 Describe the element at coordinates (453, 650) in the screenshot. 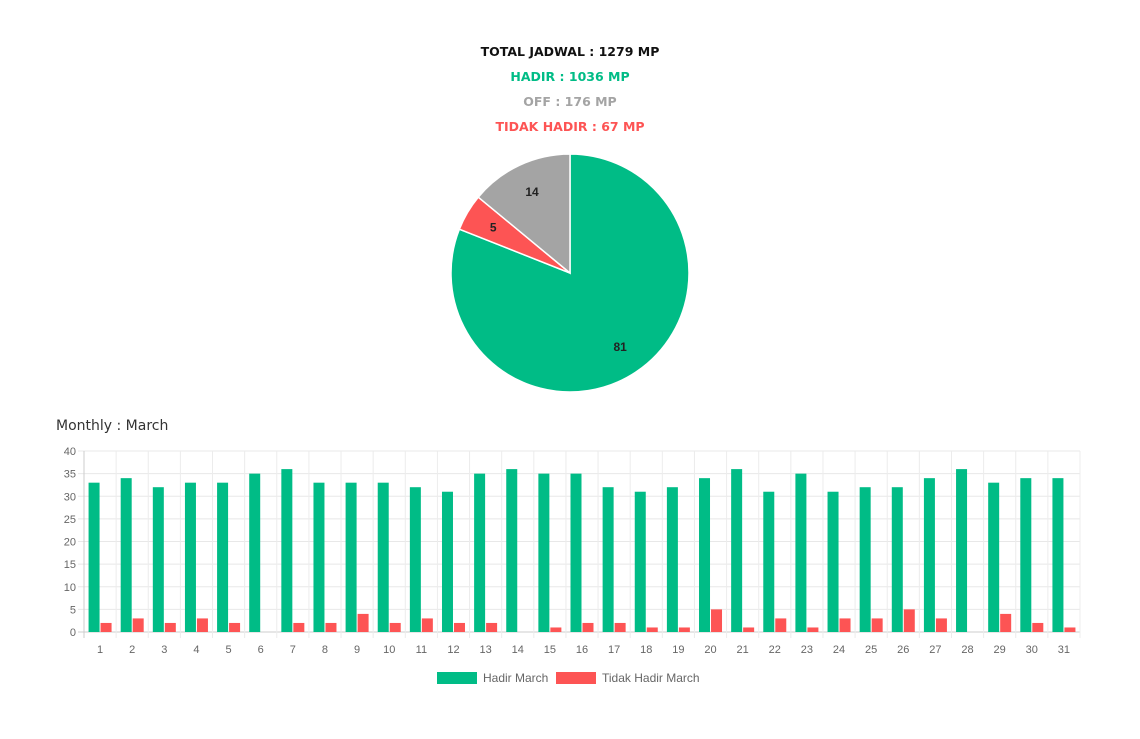

I see `x-tick-label: 12` at that location.